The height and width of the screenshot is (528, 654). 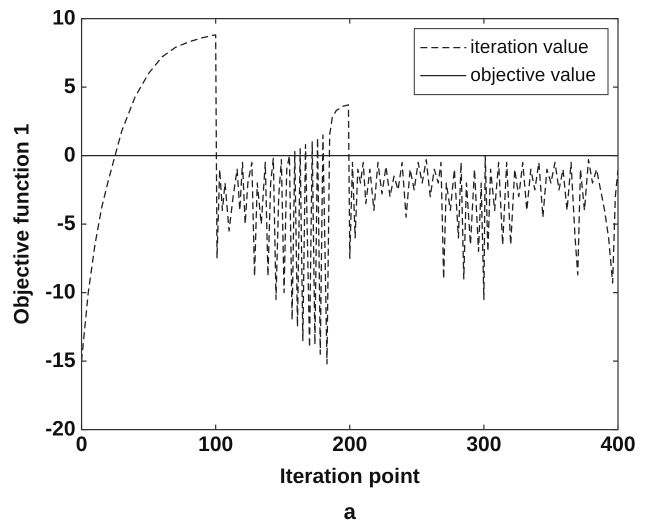 I want to click on legend-label: objective value, so click(x=533, y=75).